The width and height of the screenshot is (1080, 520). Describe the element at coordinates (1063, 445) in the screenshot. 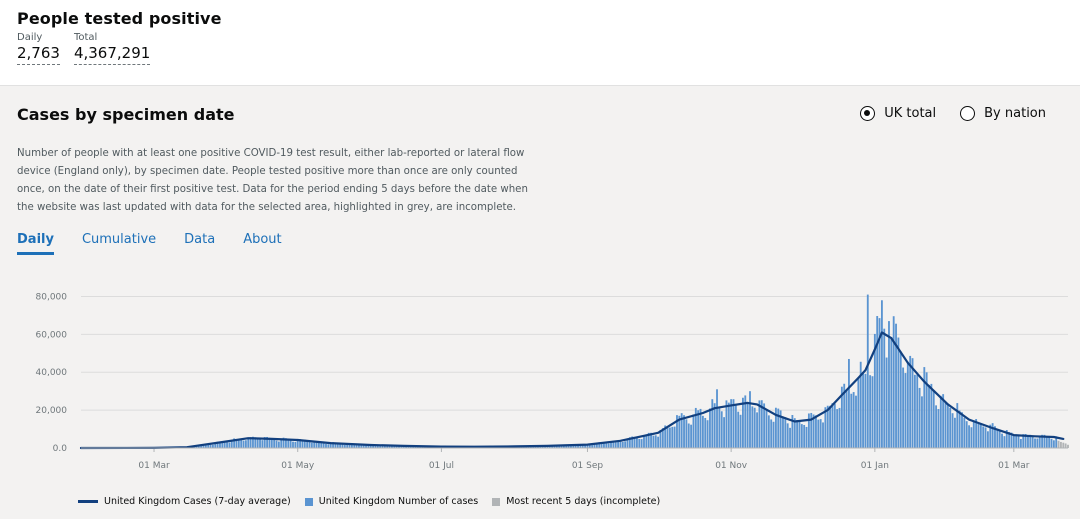

I see `incomplete-bar` at that location.